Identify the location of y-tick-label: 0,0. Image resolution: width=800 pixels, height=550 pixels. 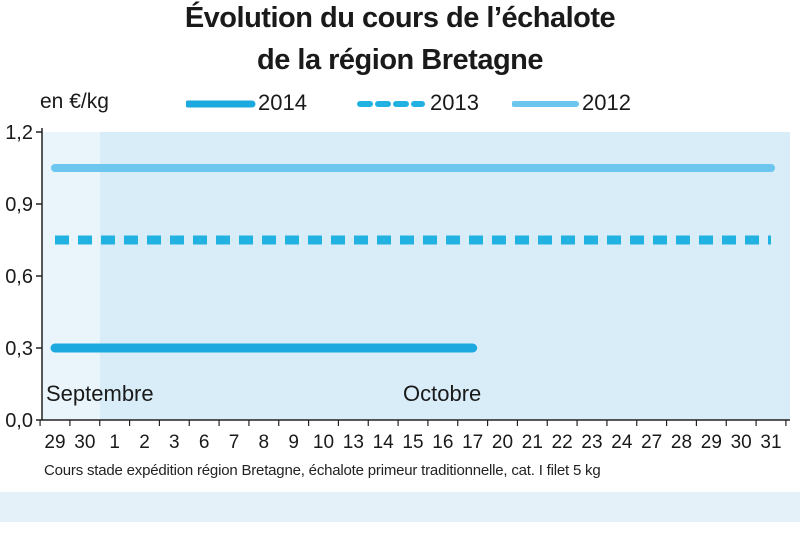
(19, 421).